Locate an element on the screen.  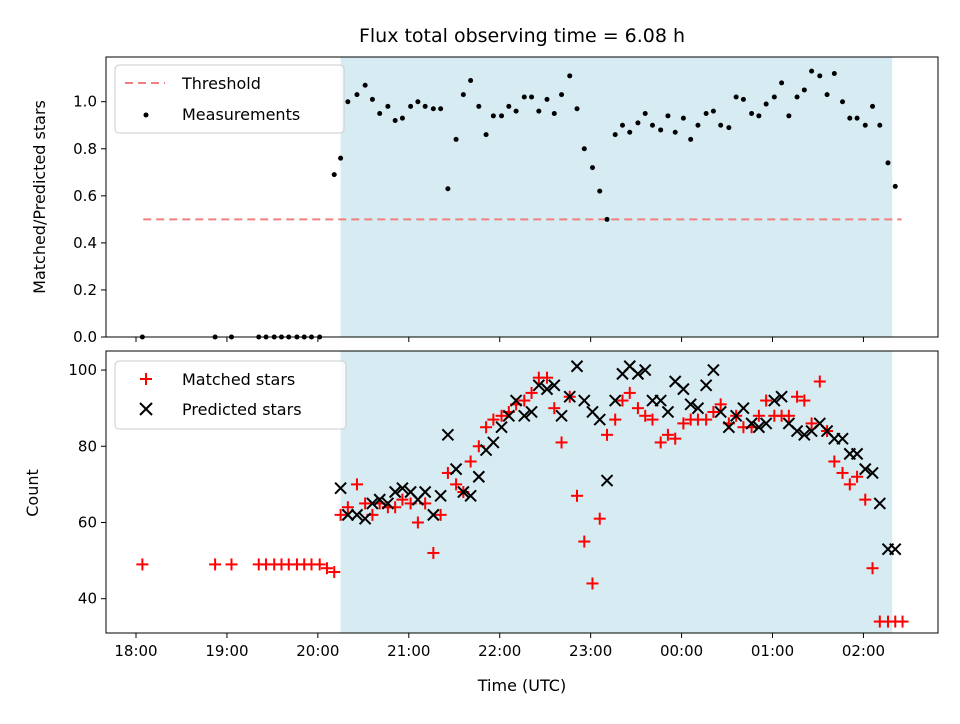
x-tick-label: 20:00 is located at coordinates (317, 651).